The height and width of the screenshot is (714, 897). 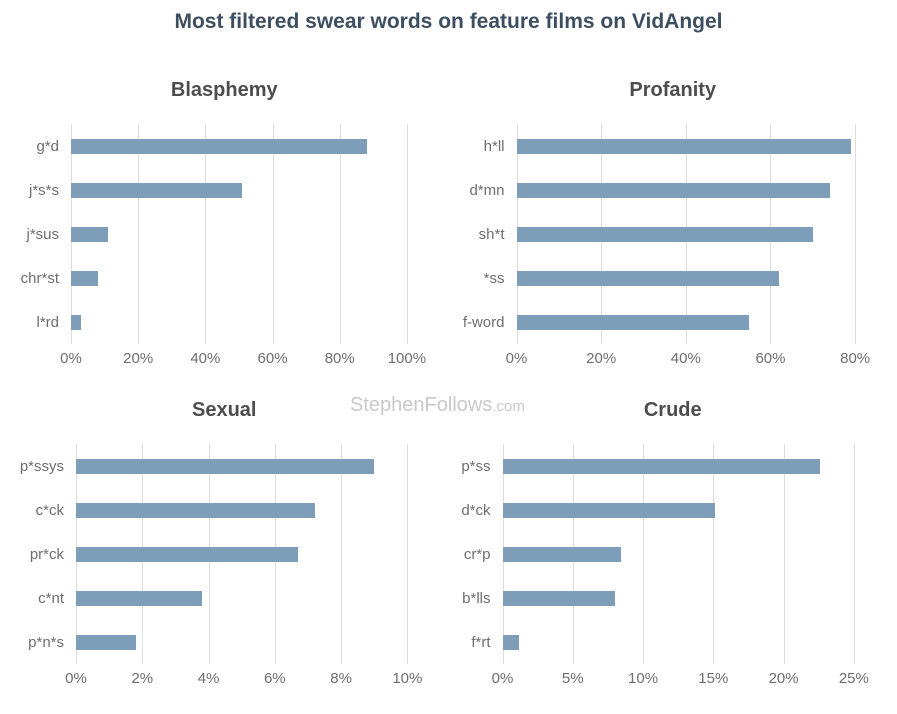 I want to click on category-labels: g*d j*s*s j*sus chr*st l*rd, so click(x=35, y=247).